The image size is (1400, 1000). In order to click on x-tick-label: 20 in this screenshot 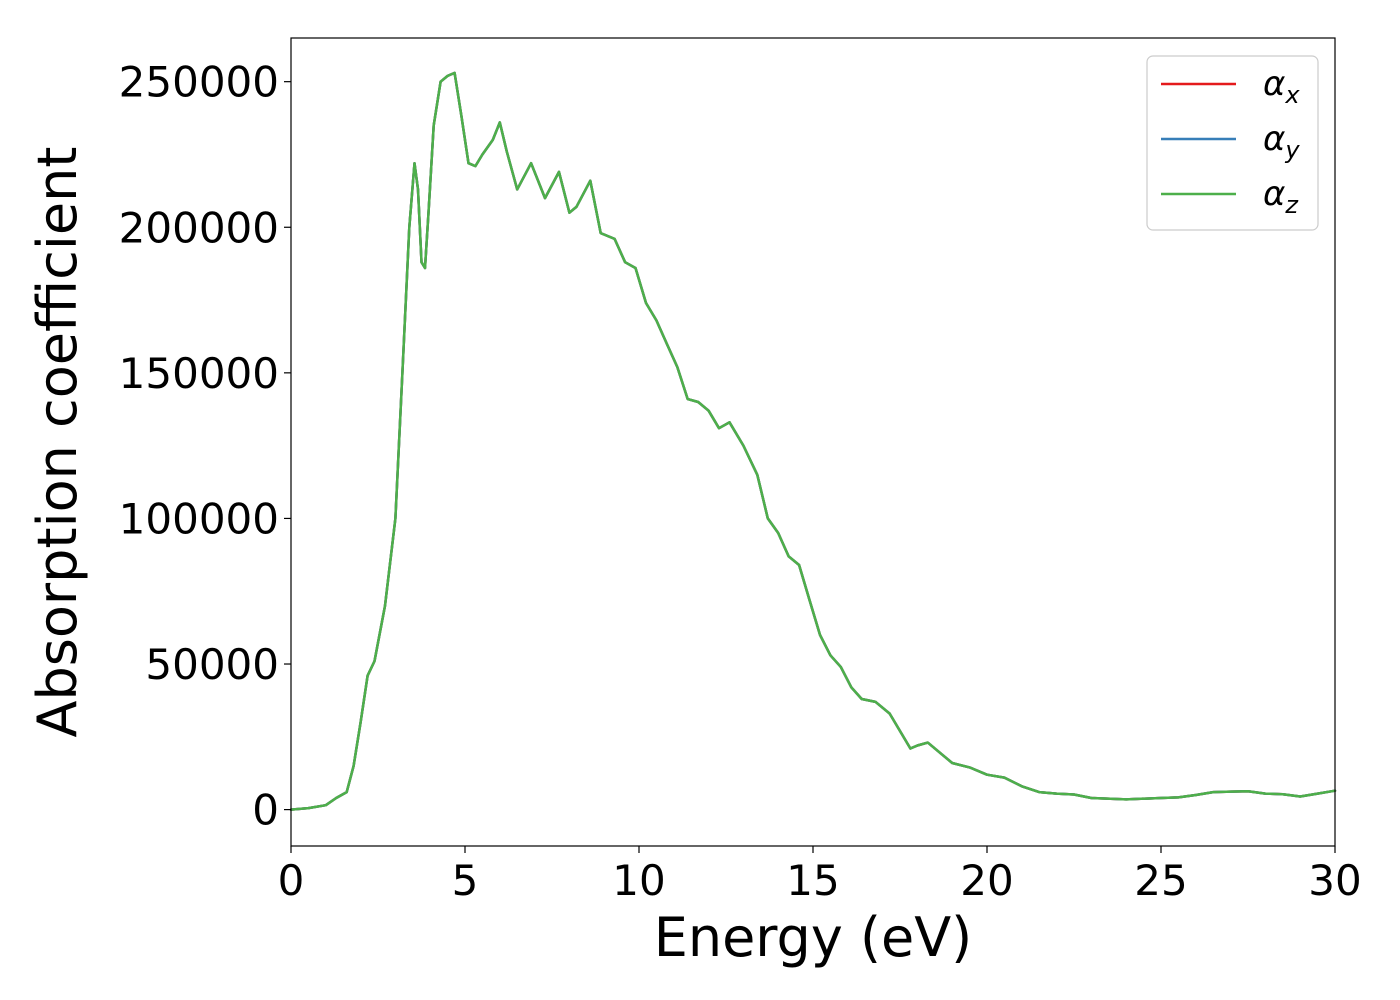, I will do `click(986, 880)`.